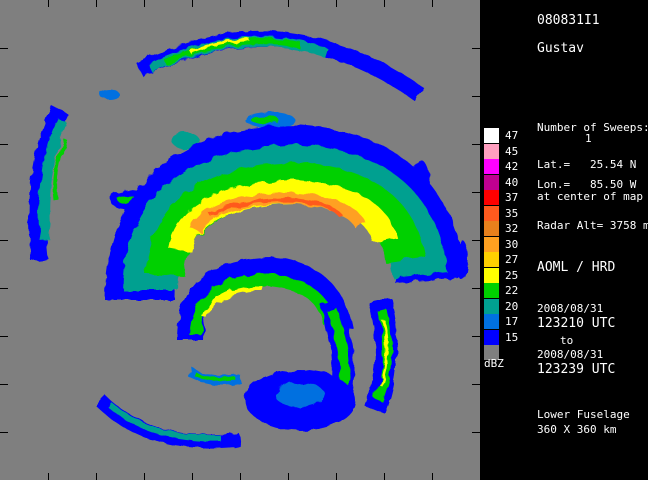  I want to click on sweeps-label: Number of Sweeps:, so click(592, 127).